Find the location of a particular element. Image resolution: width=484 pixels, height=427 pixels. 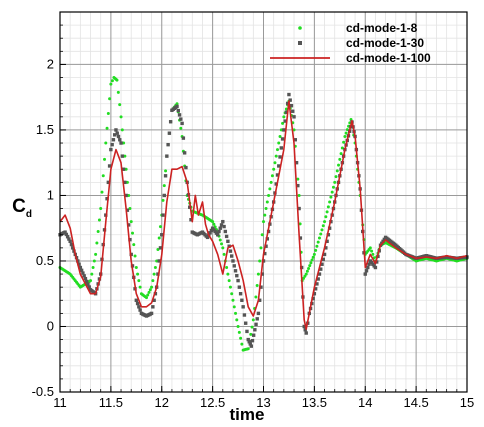

legend-swatch is located at coordinates (300, 43).